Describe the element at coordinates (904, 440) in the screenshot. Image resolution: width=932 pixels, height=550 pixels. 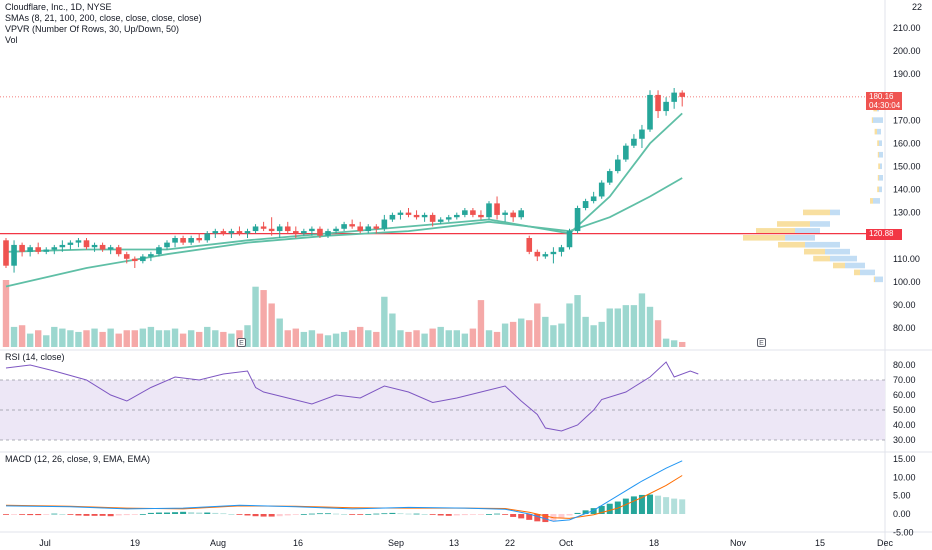
I see `rsi-axis-tick: 30.00` at that location.